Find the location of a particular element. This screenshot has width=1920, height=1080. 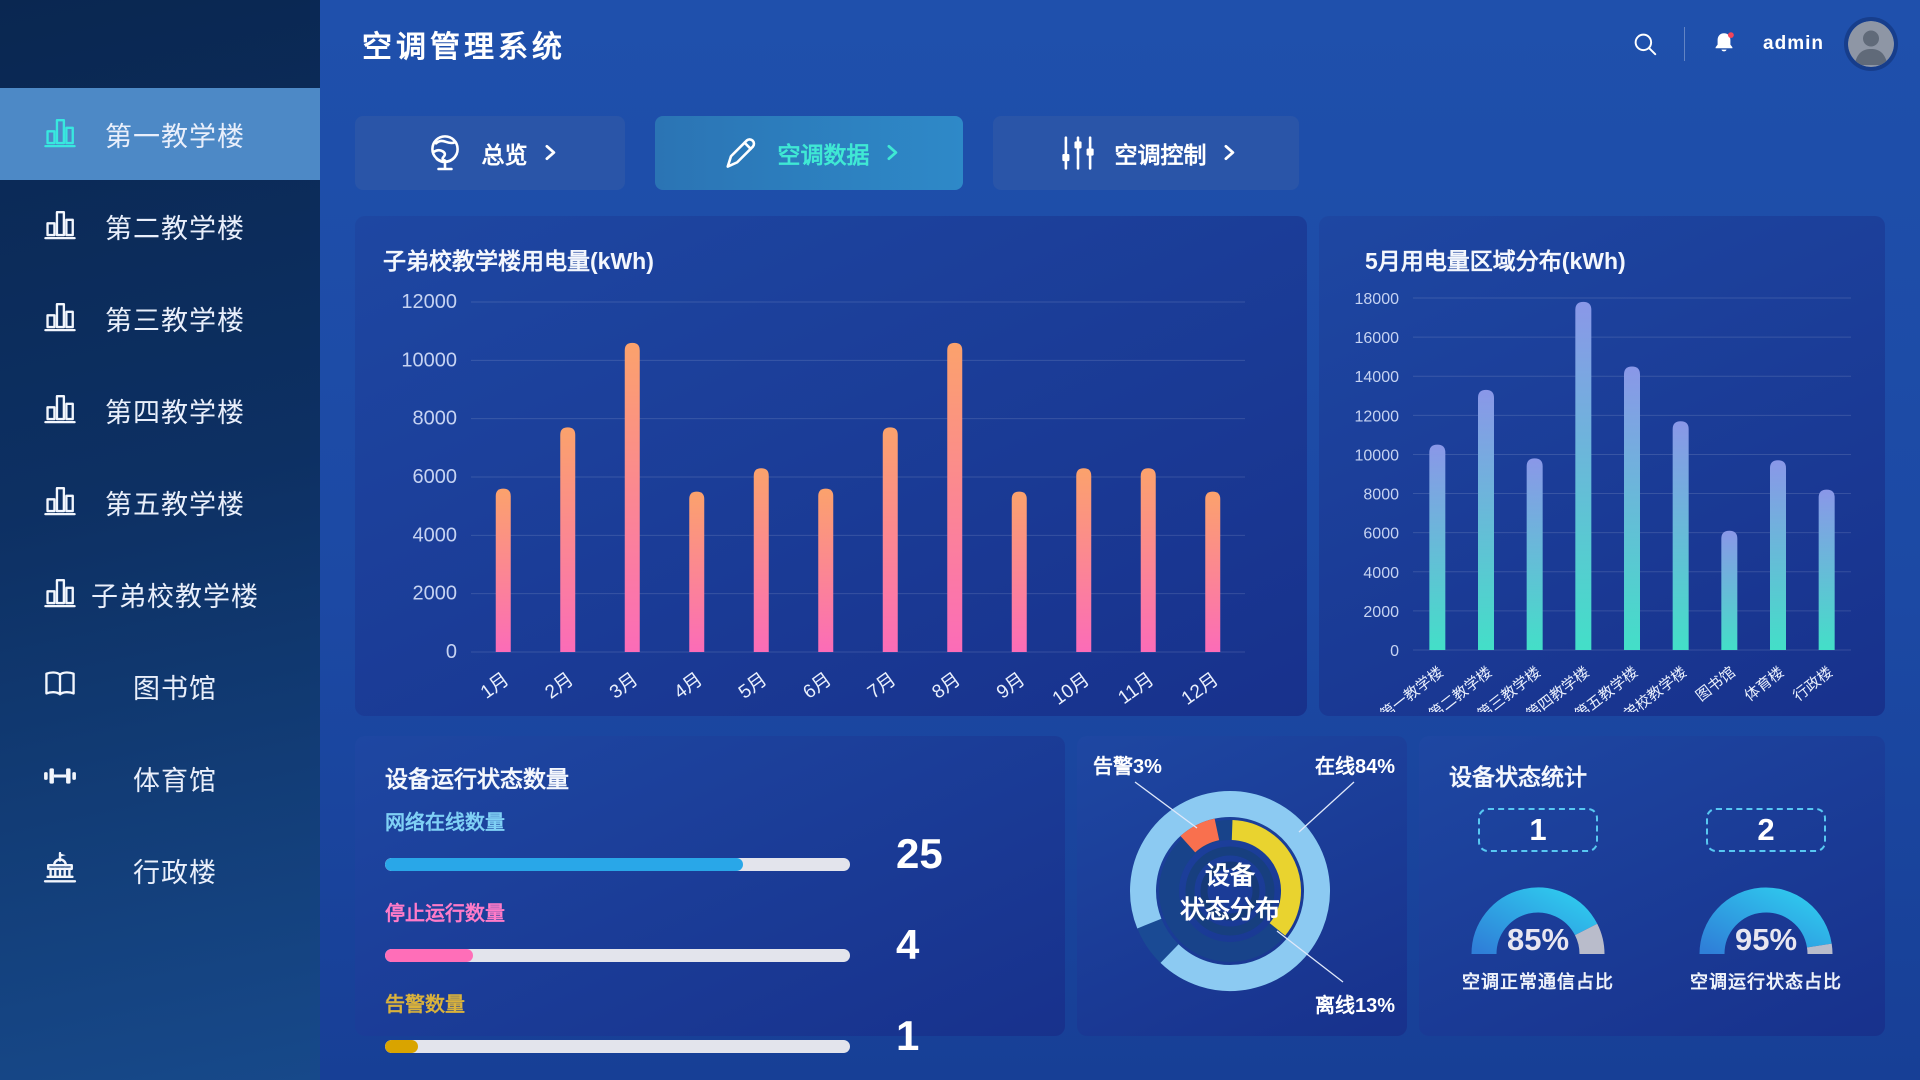

y-tick-label: 10000 is located at coordinates (429, 360).